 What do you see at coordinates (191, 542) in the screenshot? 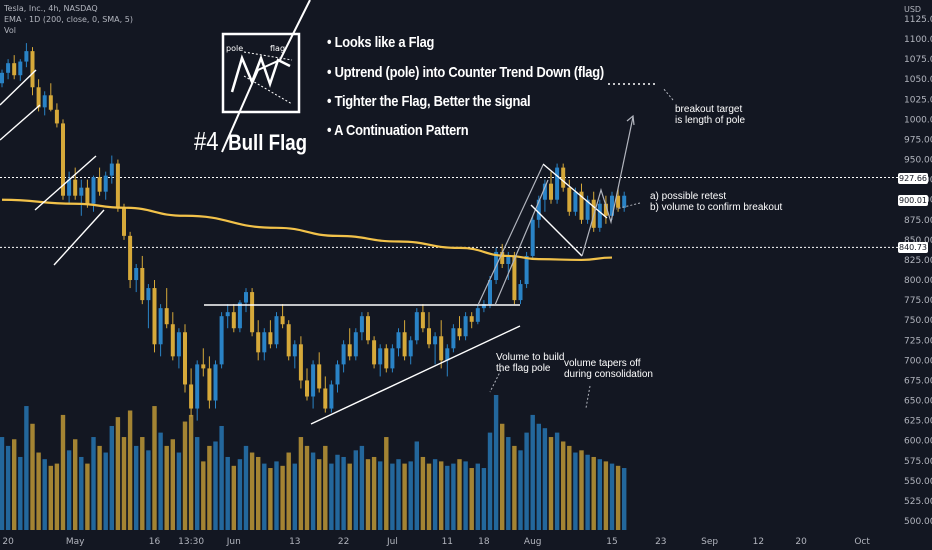
I see `time-tick-label: 13:30` at bounding box center [191, 542].